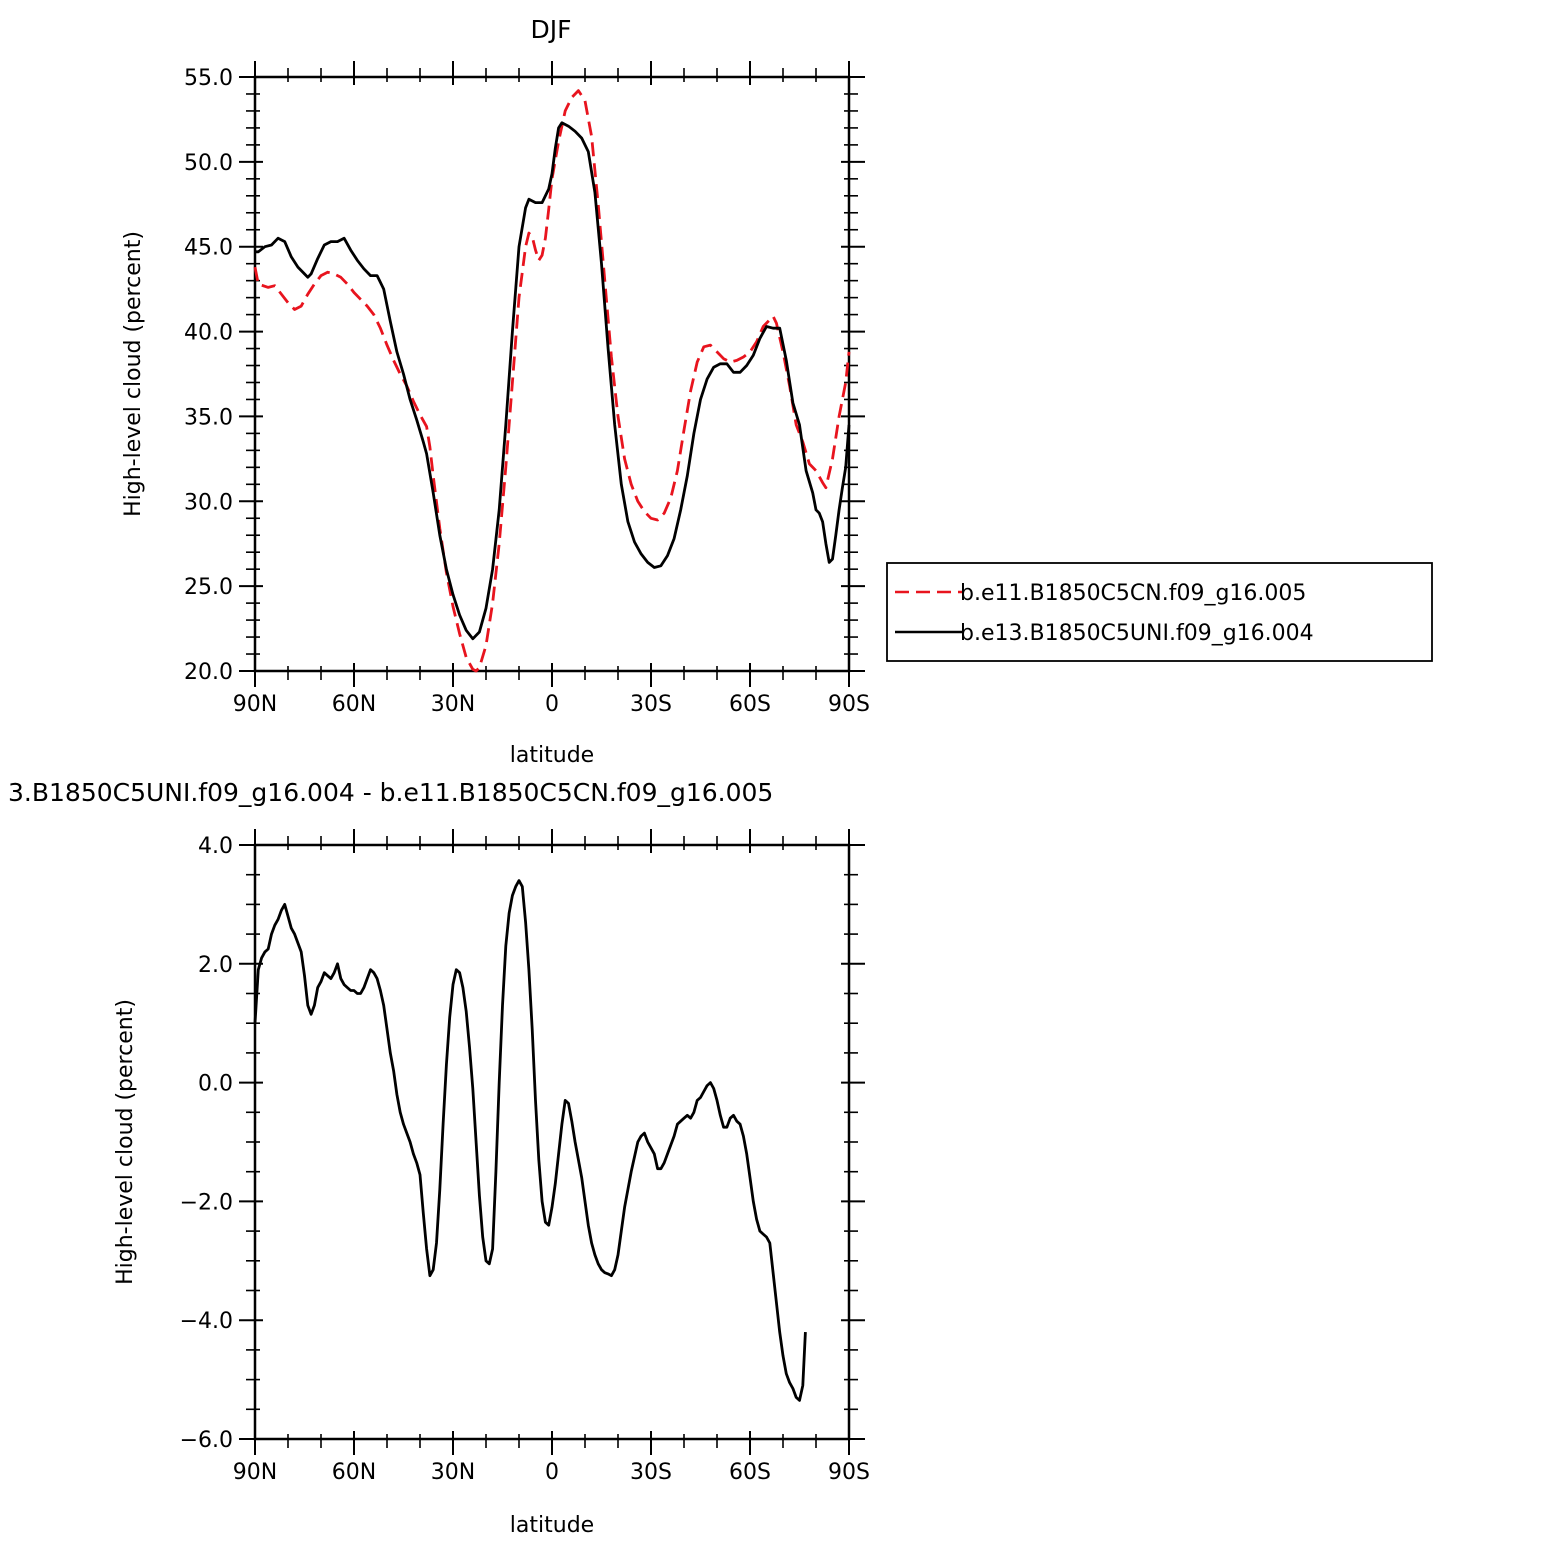  I want to click on top-plot-title: DJF, so click(550, 29).